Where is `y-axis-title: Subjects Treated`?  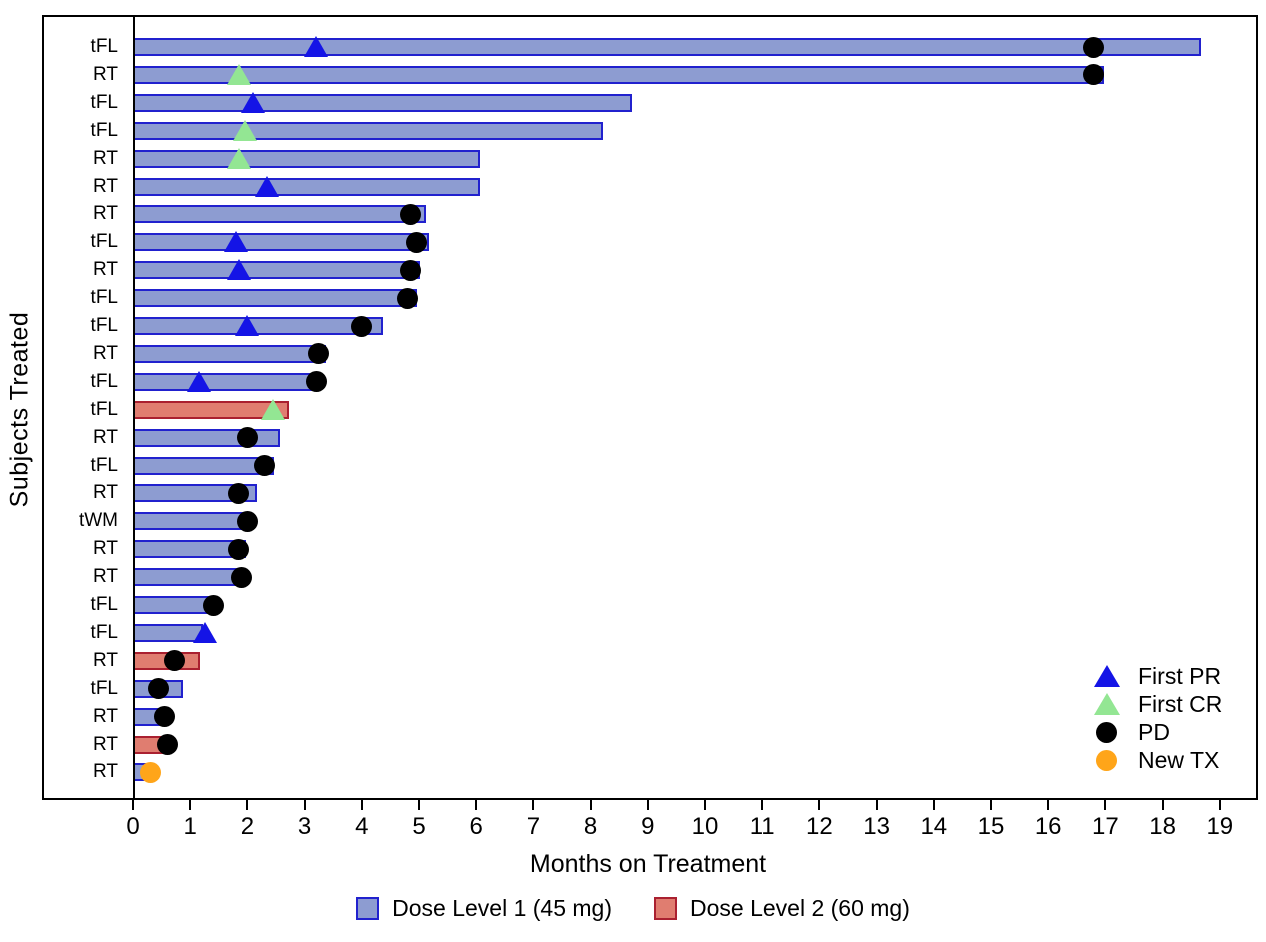
y-axis-title: Subjects Treated is located at coordinates (19, 409).